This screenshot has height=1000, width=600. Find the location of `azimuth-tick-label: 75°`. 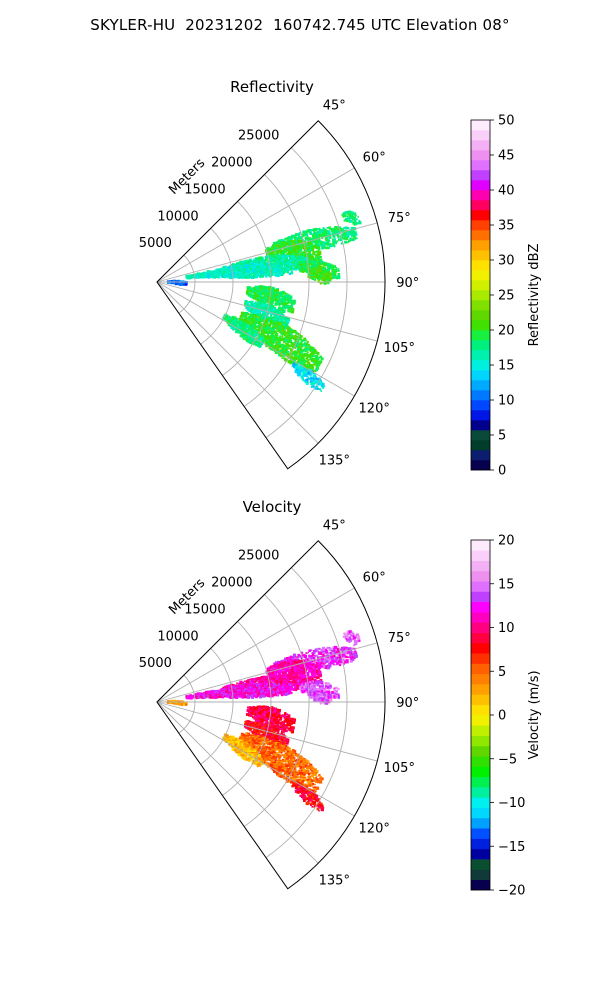

azimuth-tick-label: 75° is located at coordinates (399, 218).